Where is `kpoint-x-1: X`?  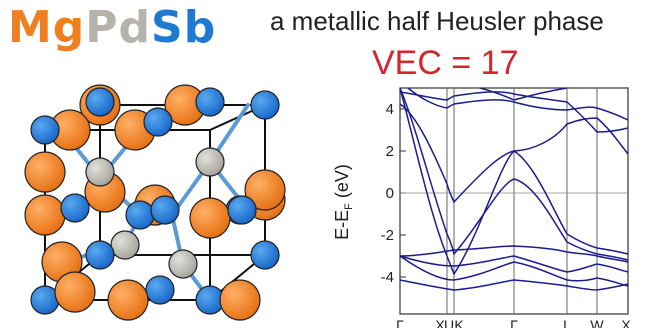
kpoint-x-1: X is located at coordinates (440, 322).